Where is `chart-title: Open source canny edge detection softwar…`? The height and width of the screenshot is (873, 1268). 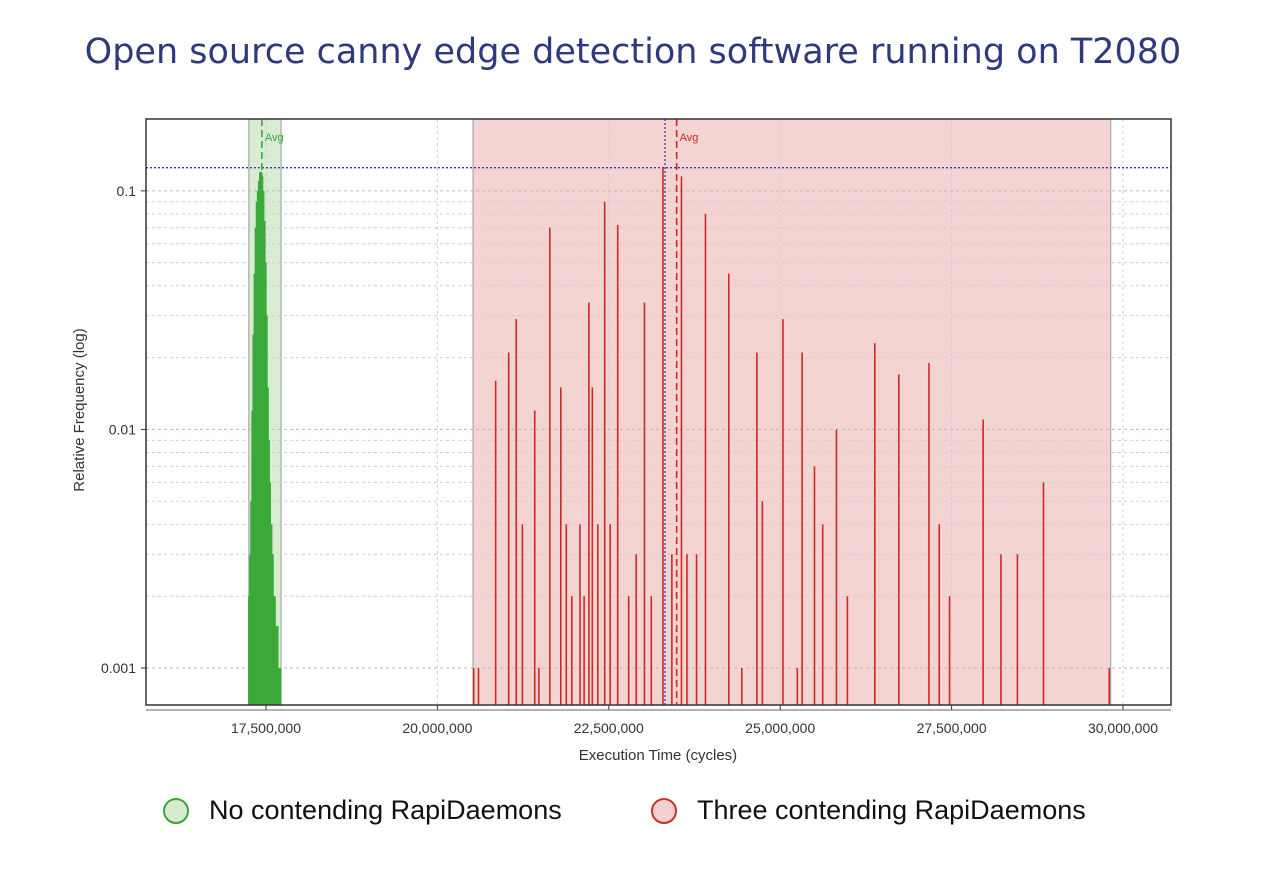 chart-title: Open source canny edge detection softwar… is located at coordinates (633, 52).